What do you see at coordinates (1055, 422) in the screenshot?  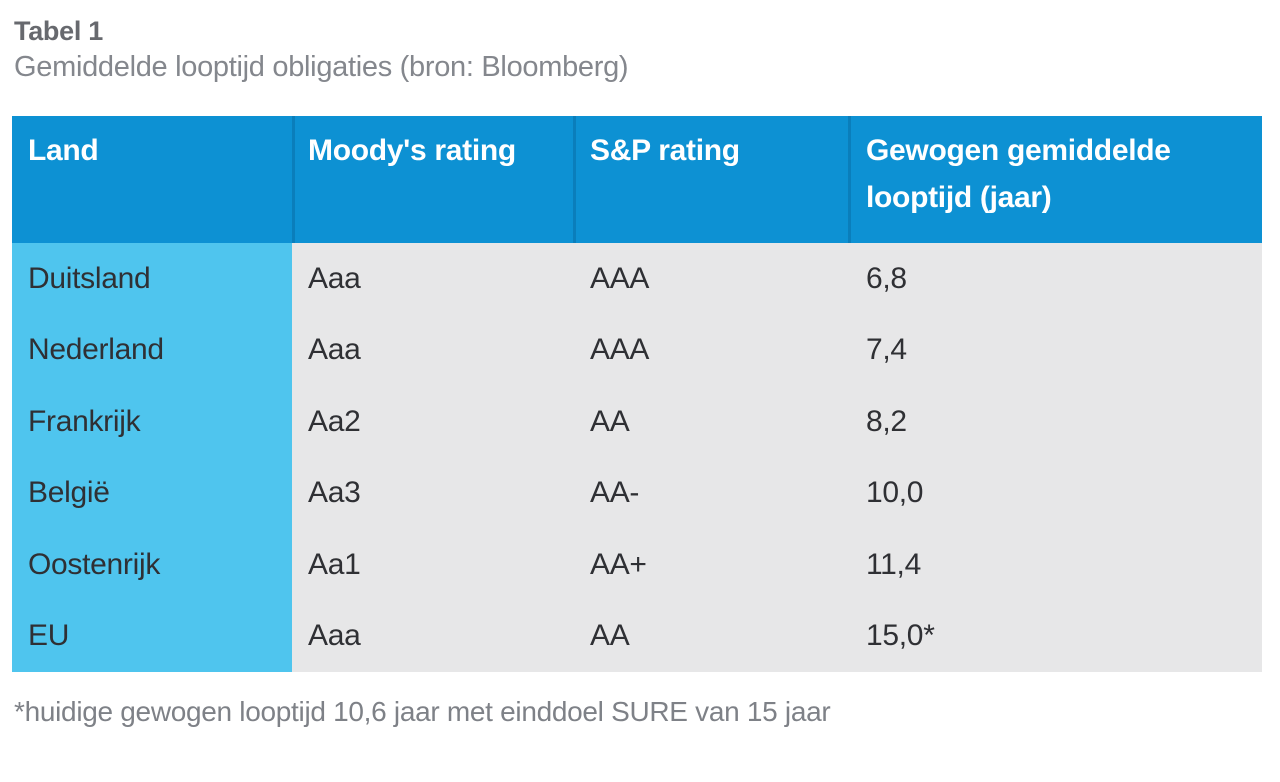 I see `cell-looptijd: 8,2` at bounding box center [1055, 422].